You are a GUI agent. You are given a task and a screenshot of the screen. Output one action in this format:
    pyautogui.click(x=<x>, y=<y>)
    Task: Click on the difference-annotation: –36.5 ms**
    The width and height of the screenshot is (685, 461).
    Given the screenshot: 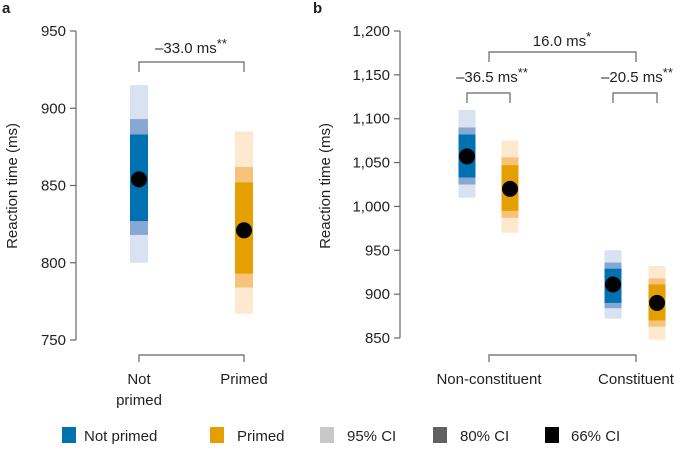 What is the action you would take?
    pyautogui.click(x=492, y=75)
    